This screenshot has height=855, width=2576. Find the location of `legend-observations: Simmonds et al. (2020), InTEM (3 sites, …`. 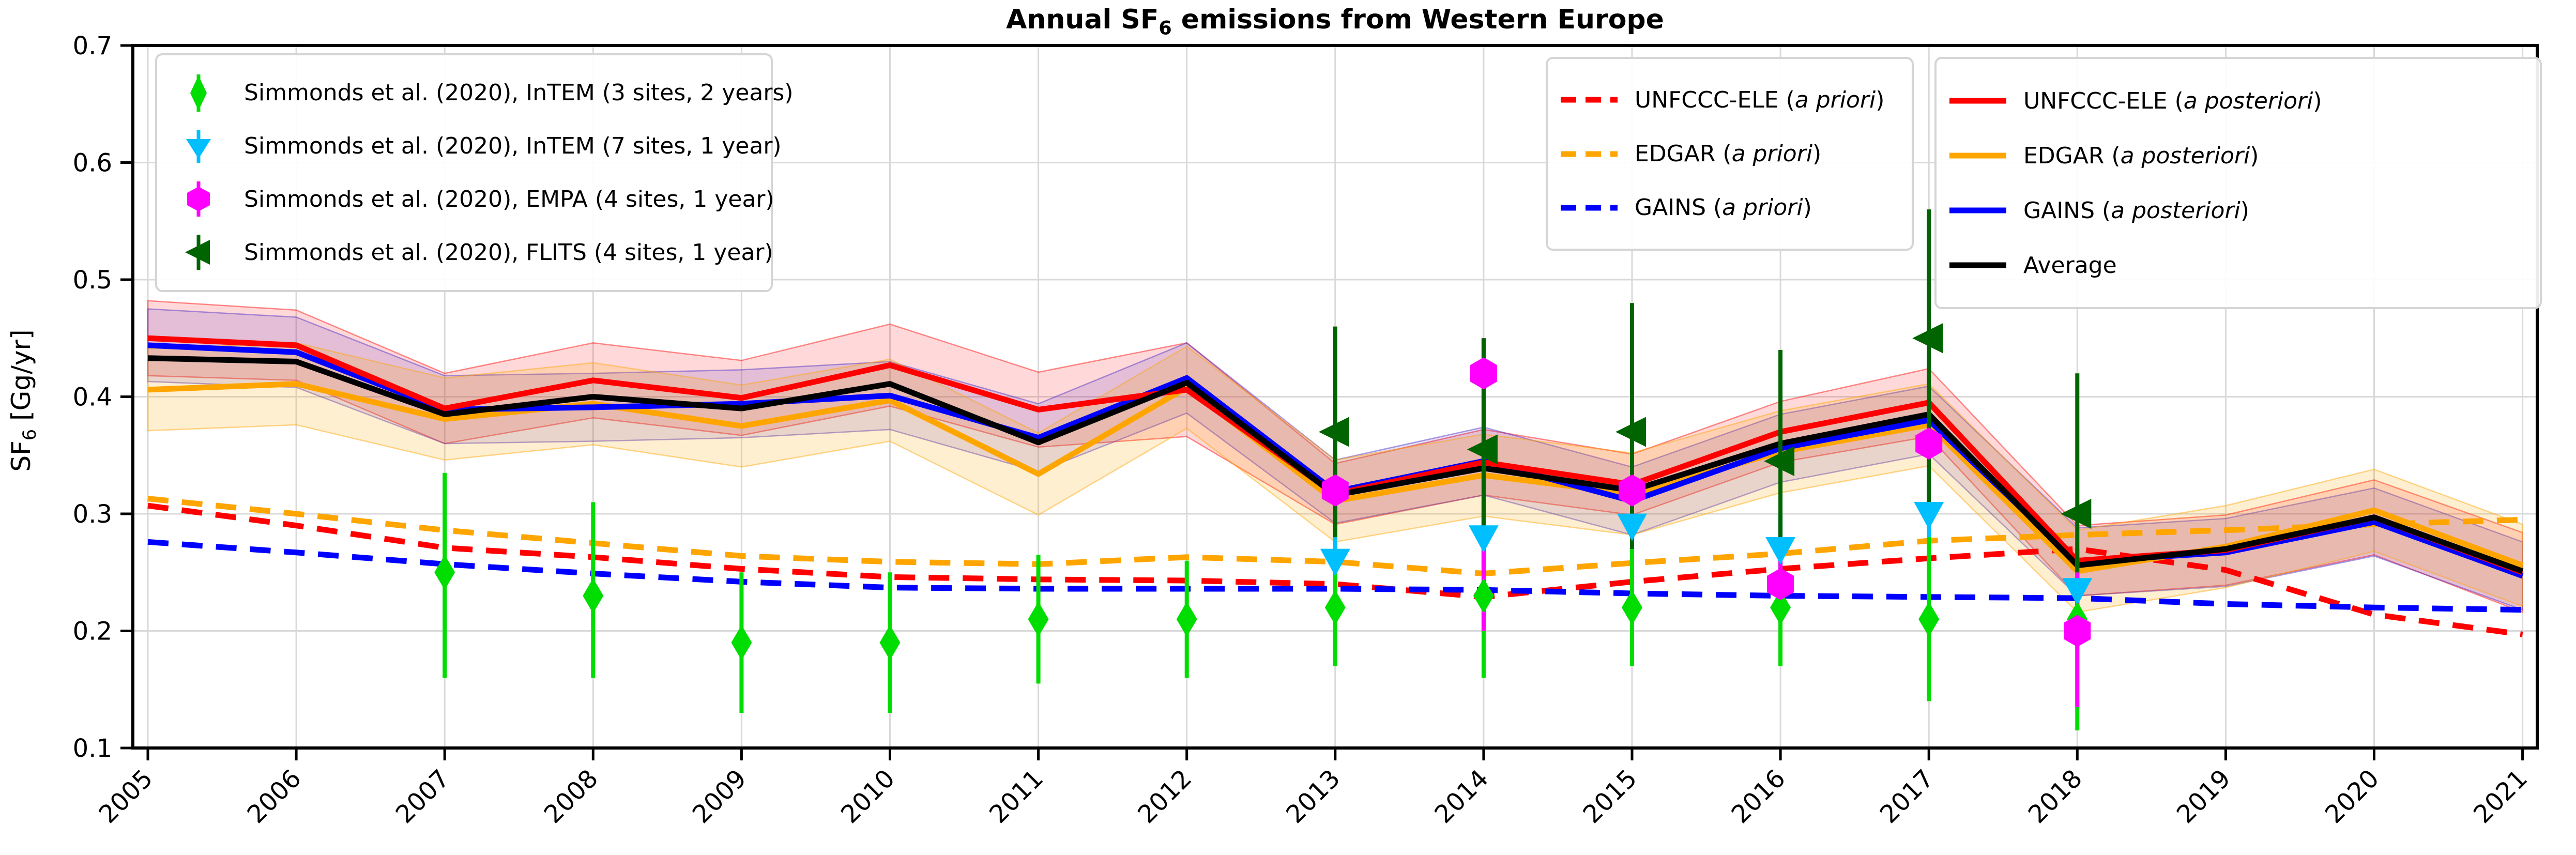

legend-observations: Simmonds et al. (2020), InTEM (3 sites, … is located at coordinates (474, 172).